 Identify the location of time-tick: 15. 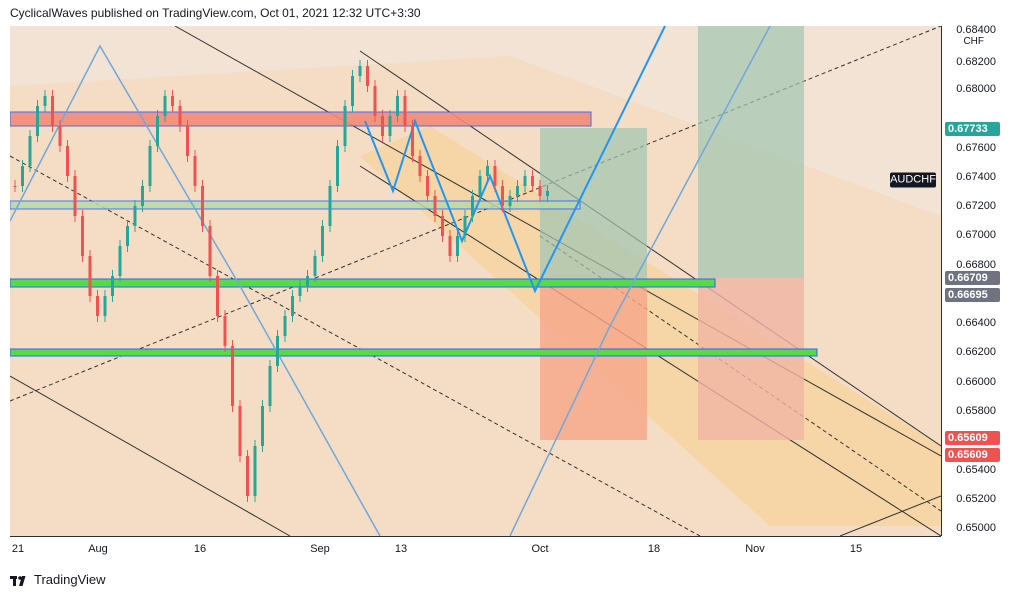
(856, 549).